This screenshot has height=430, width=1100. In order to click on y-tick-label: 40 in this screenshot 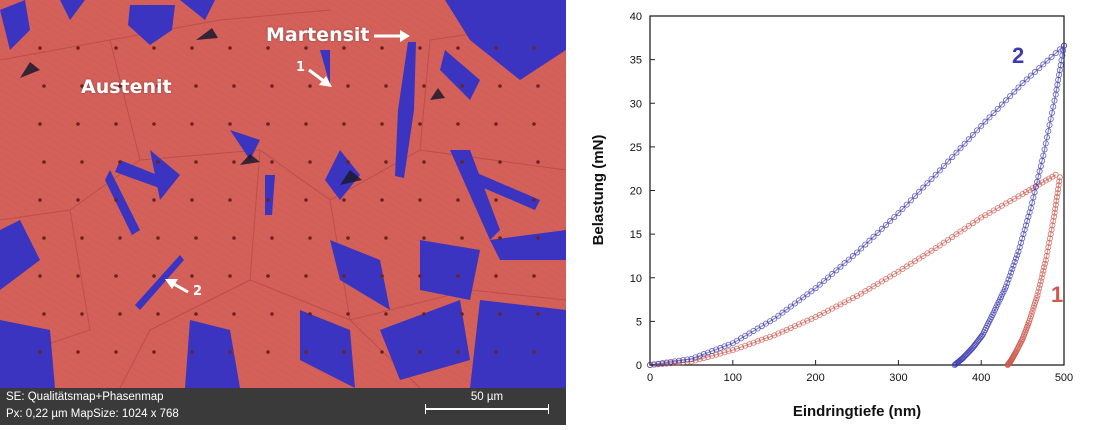, I will do `click(636, 17)`.